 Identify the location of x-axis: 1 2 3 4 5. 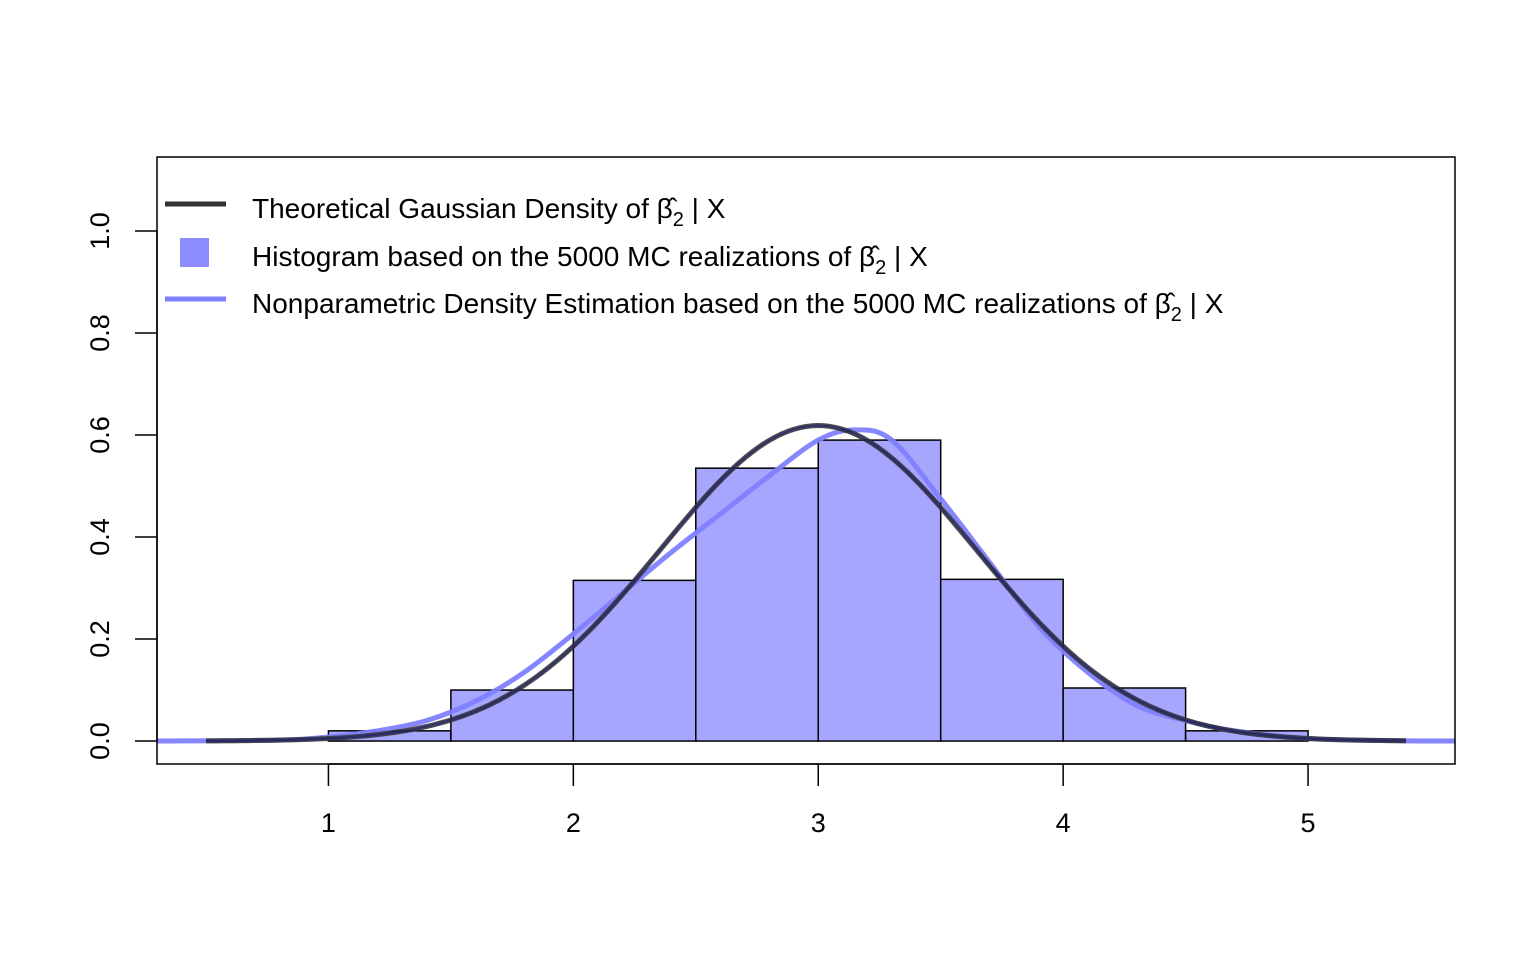
(818, 800).